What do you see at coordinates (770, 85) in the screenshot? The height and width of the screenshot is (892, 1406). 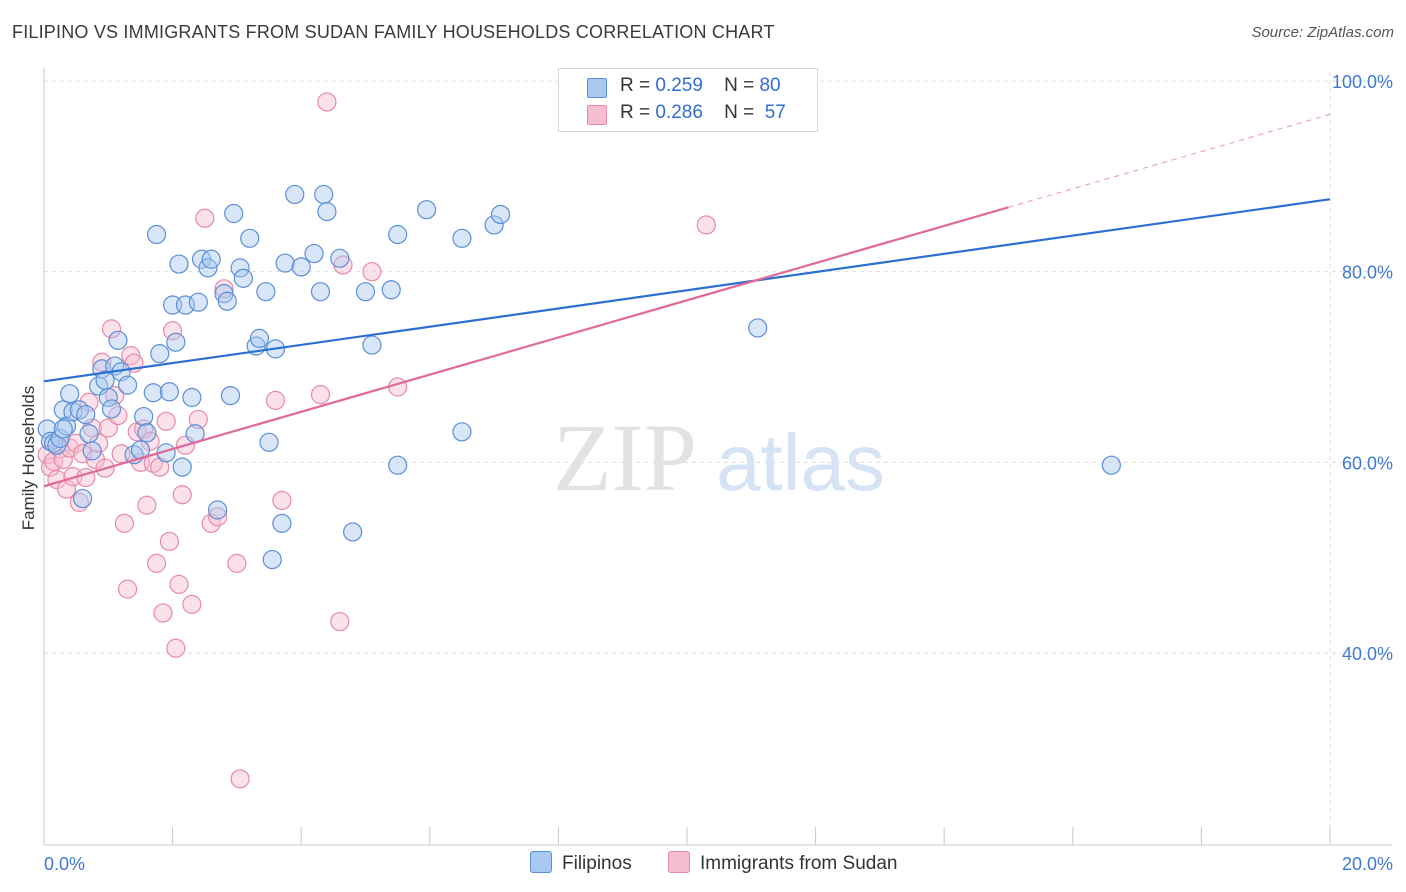 I see `filipino-n-value: 80` at bounding box center [770, 85].